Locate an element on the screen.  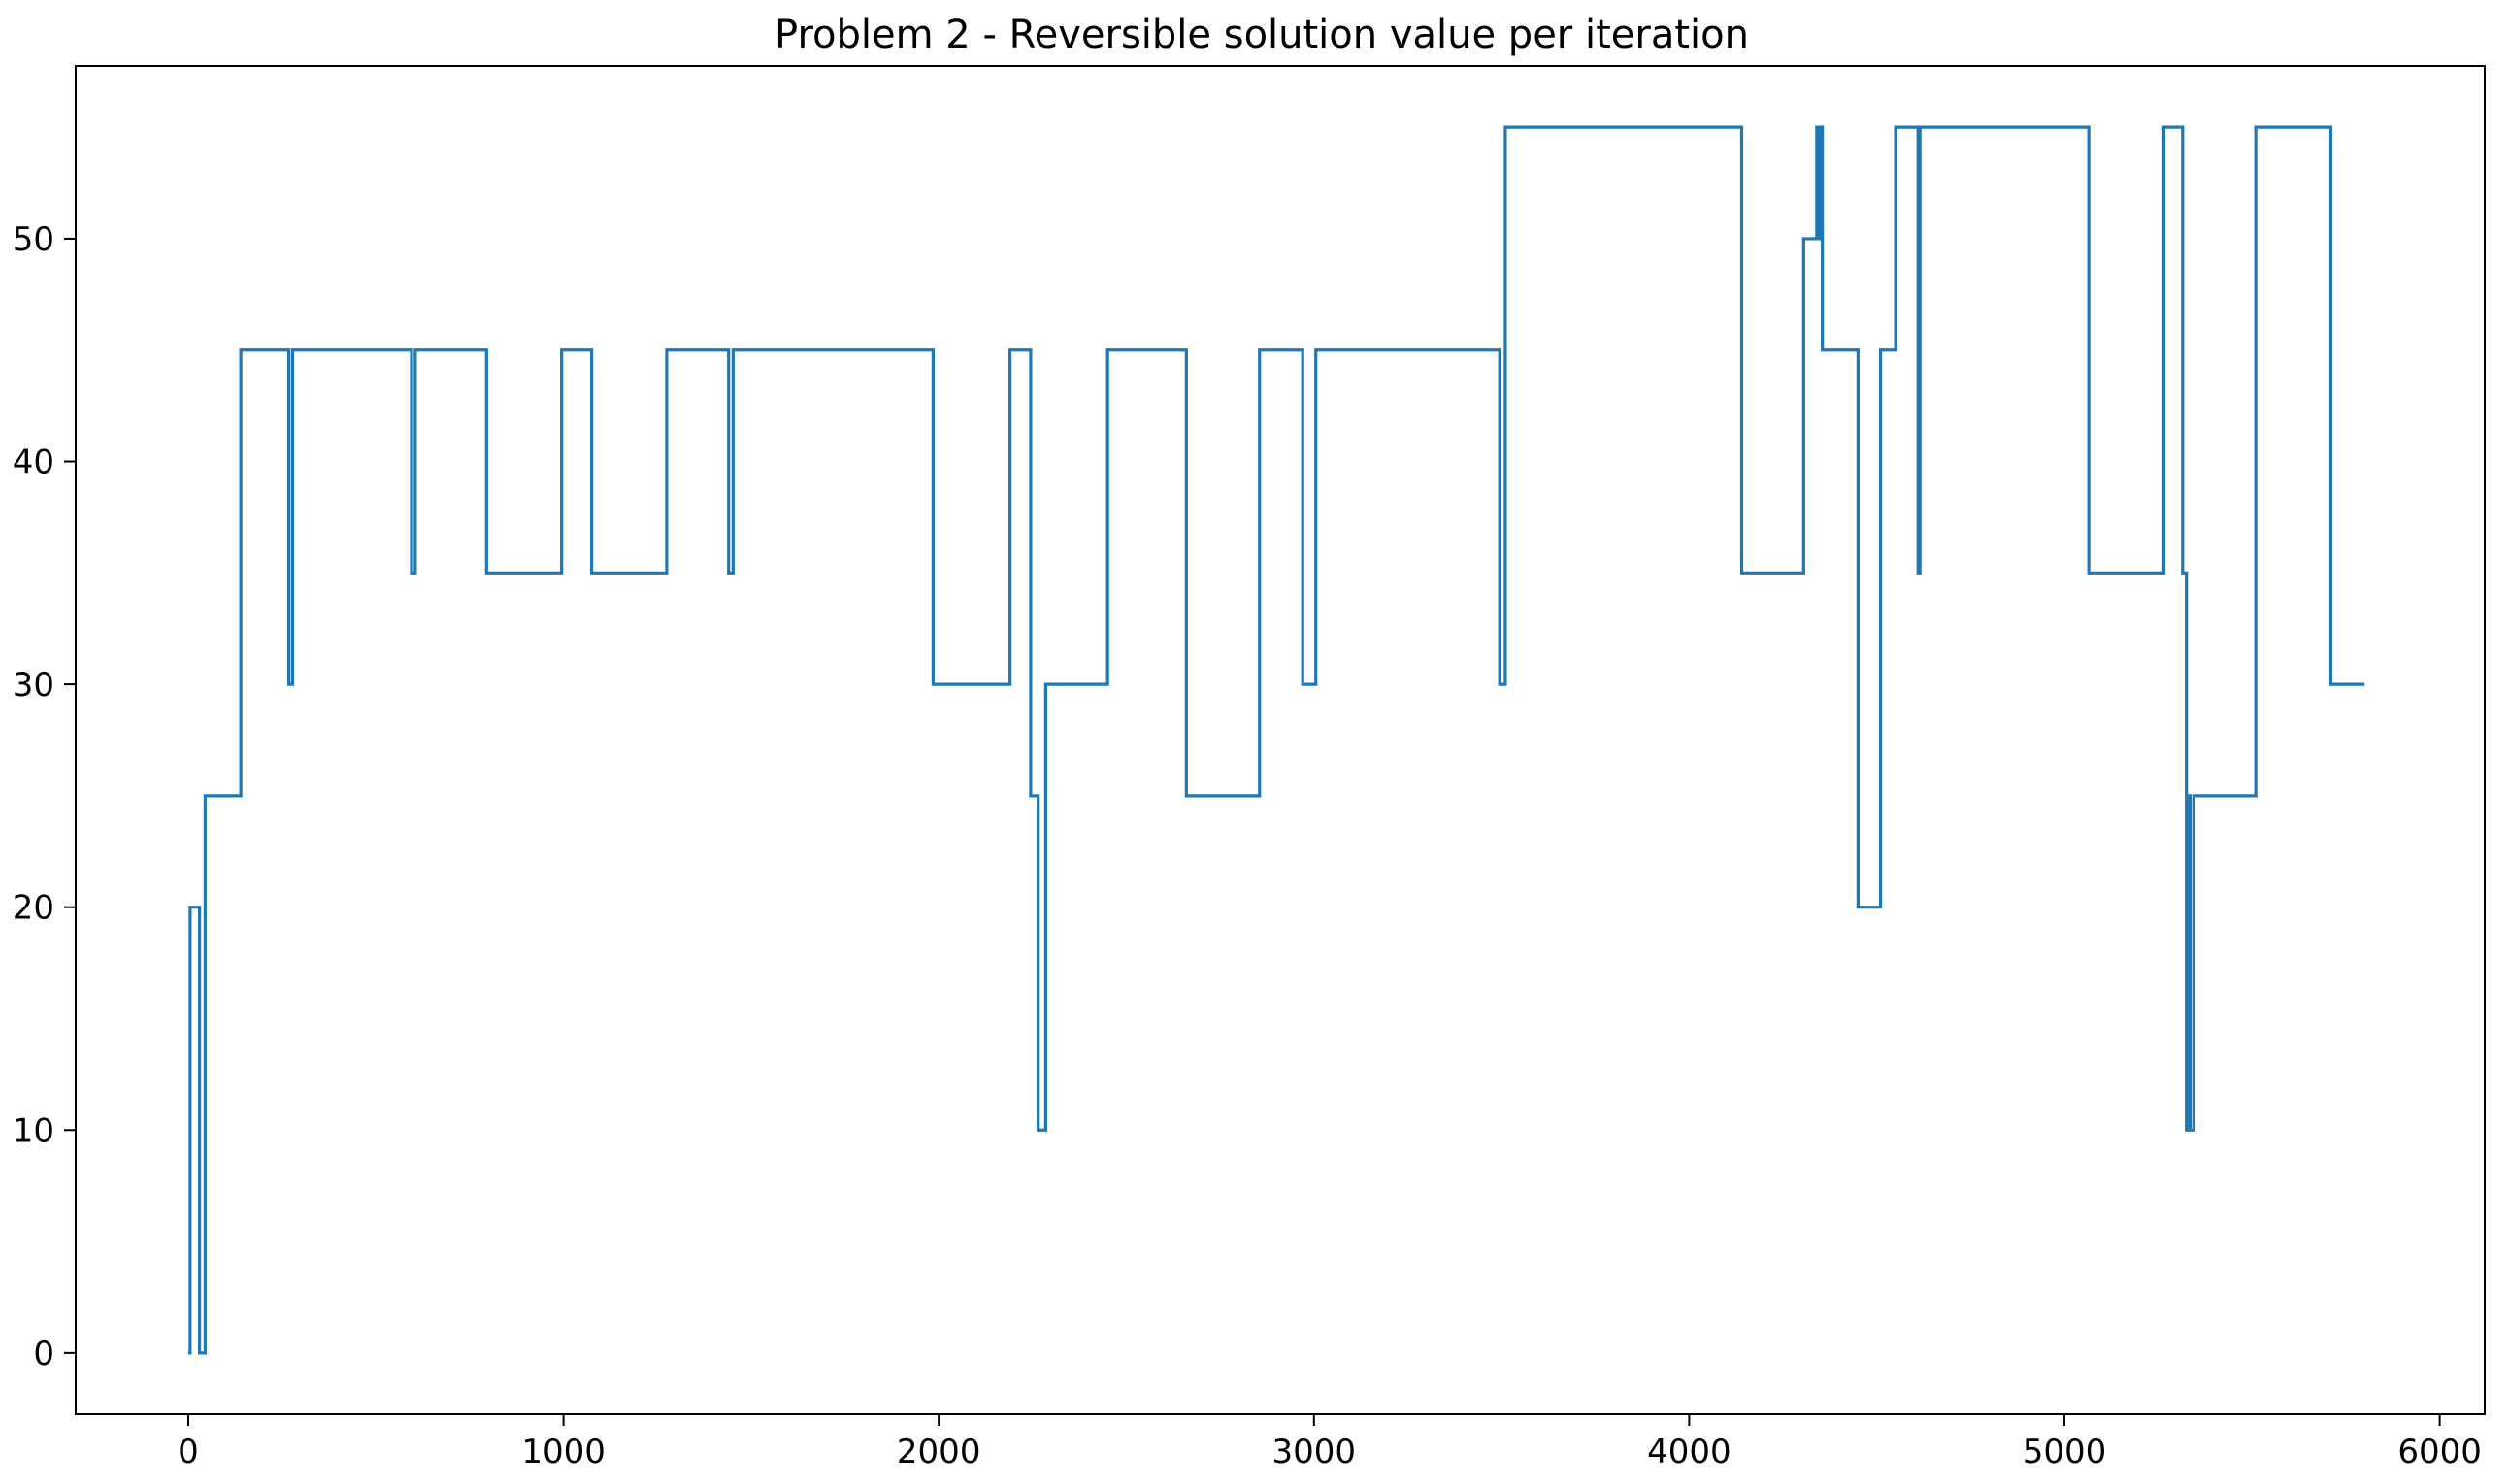
y-tick-label: 20 is located at coordinates (33, 908).